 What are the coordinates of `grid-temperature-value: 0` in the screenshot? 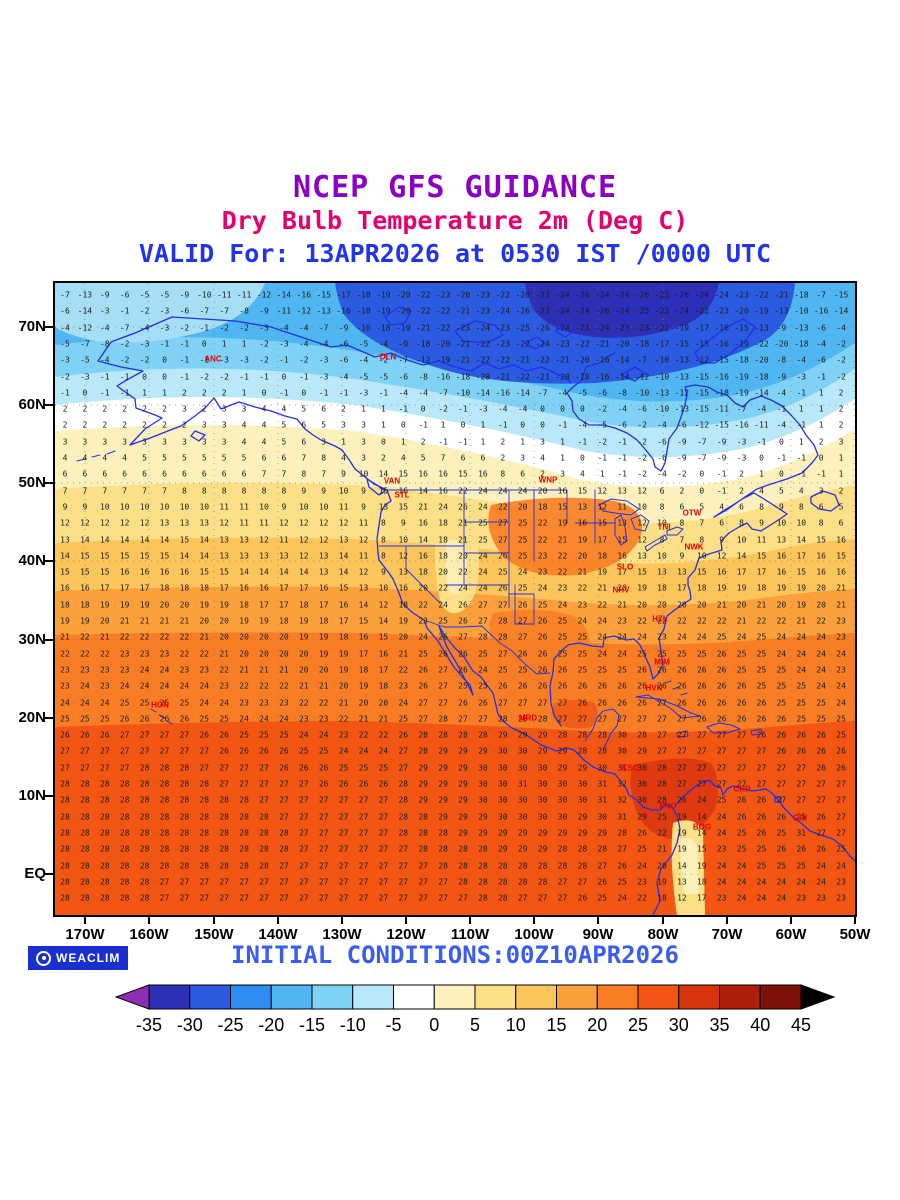 It's located at (283, 376).